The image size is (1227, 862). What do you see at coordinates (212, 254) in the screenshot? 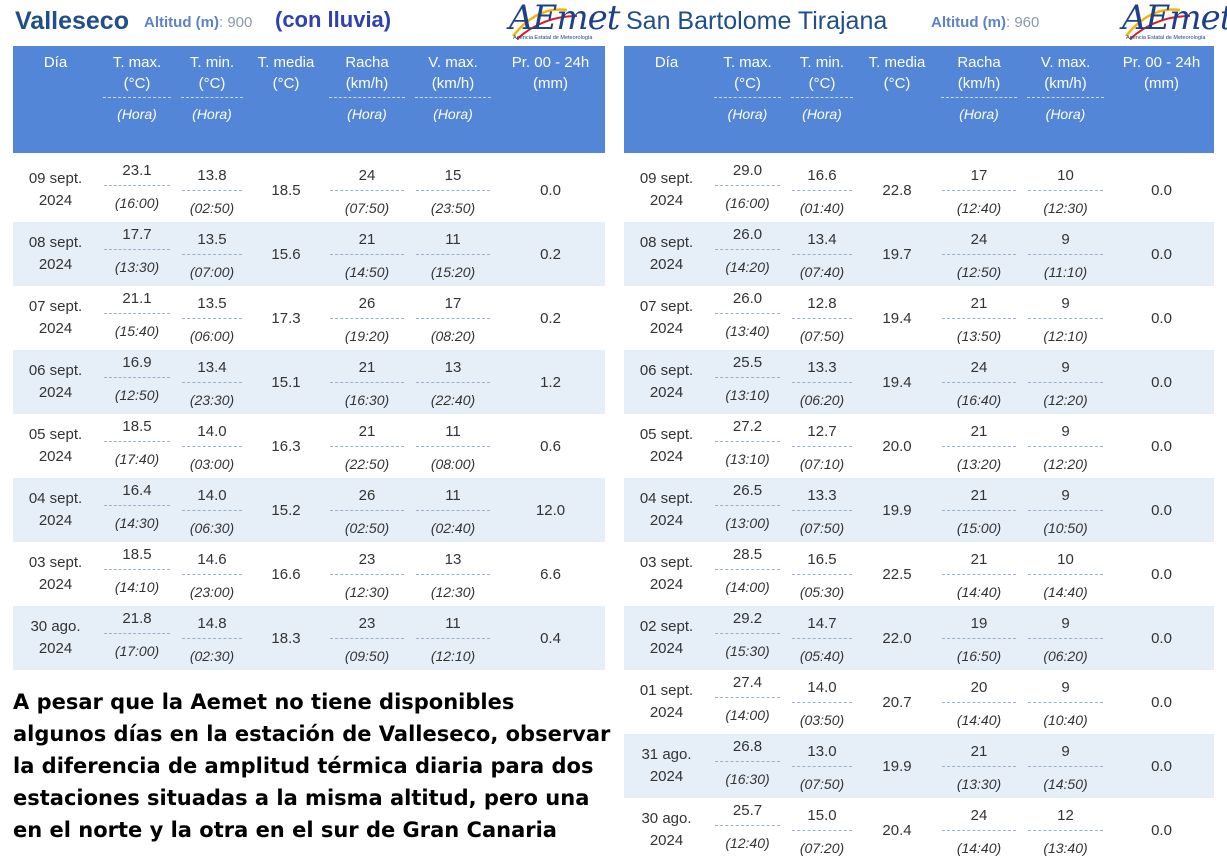
I see `cell-tmin: 13.5 (07:00)` at bounding box center [212, 254].